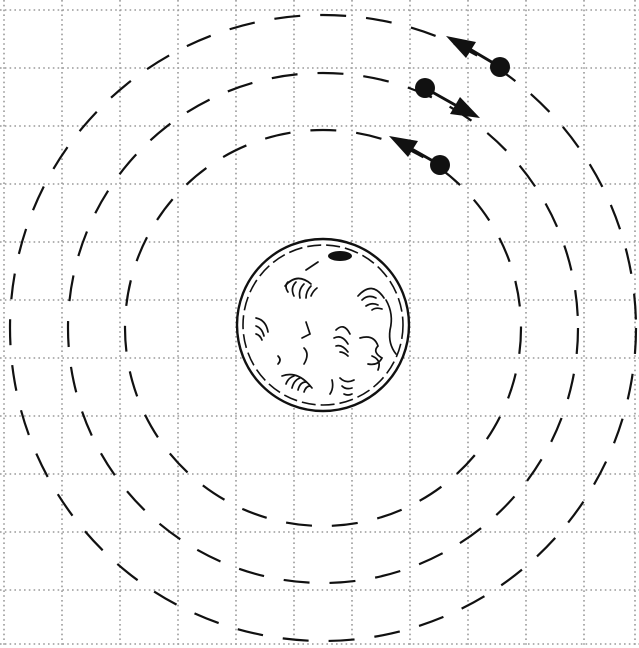 The height and width of the screenshot is (648, 639). I want to click on crater-upper-right, so click(371, 299).